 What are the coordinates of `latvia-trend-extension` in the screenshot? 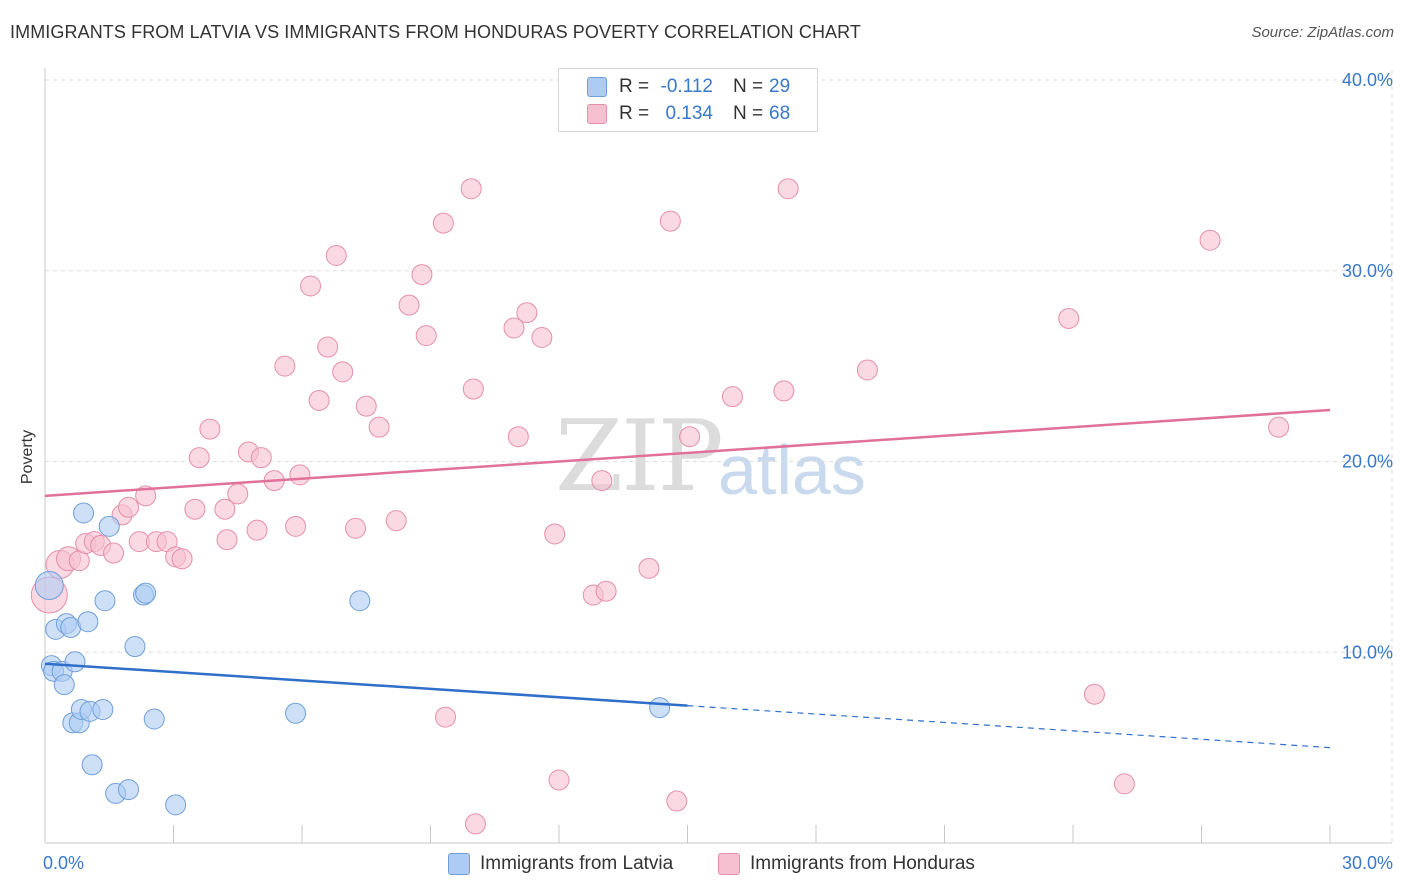 It's located at (1009, 727).